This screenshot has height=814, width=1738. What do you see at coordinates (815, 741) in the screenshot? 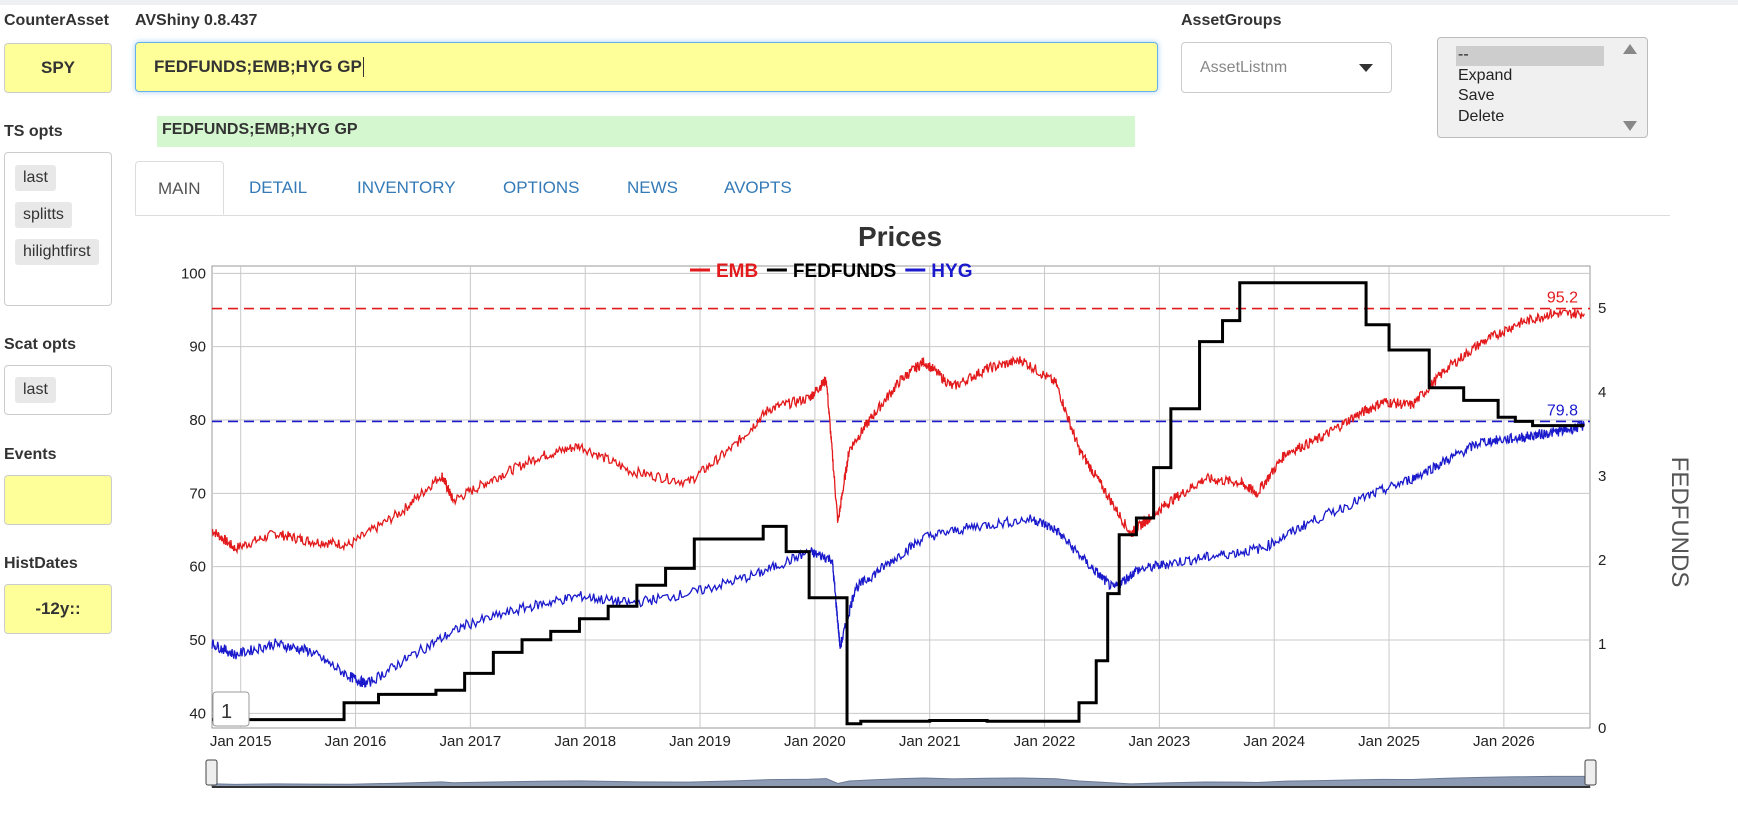
I see `x-tick-label: Jan 2020` at bounding box center [815, 741].